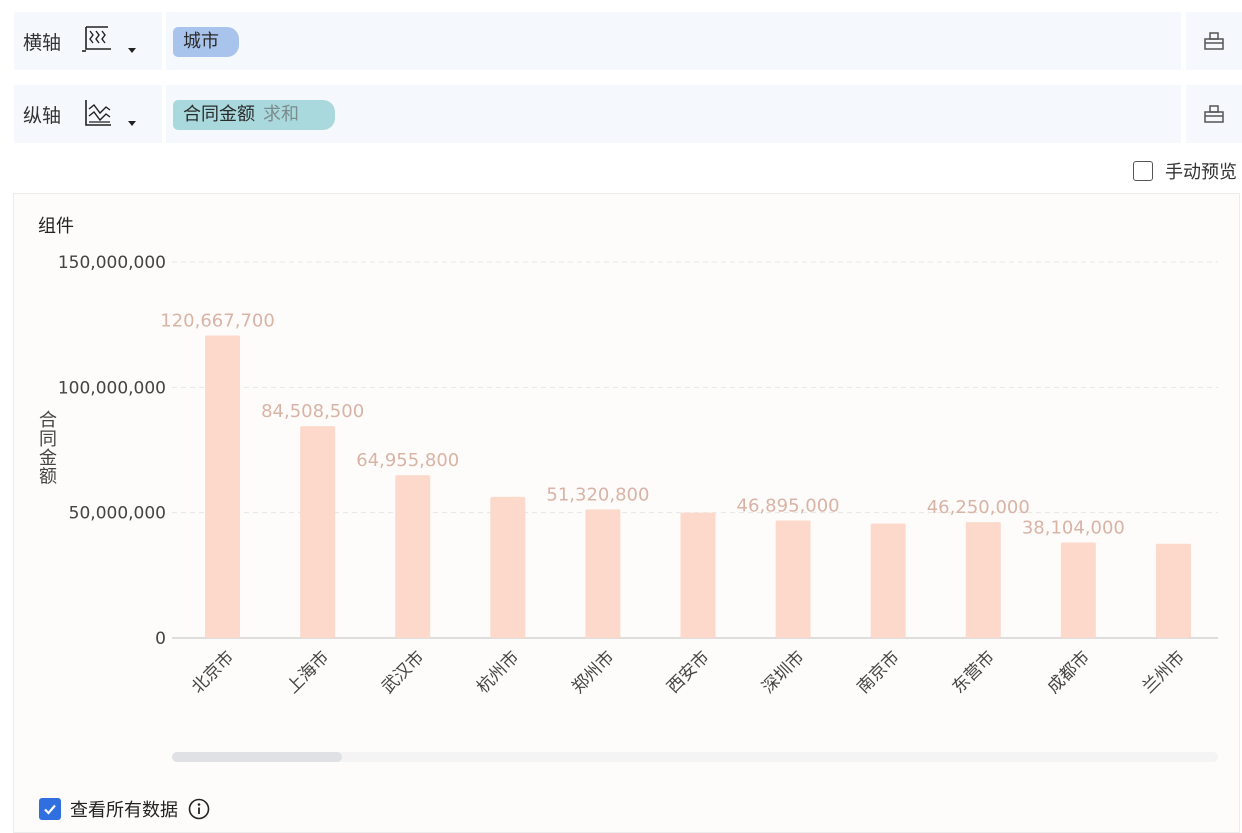 The width and height of the screenshot is (1242, 833). Describe the element at coordinates (1073, 527) in the screenshot. I see `data-label: 38,104,000` at that location.